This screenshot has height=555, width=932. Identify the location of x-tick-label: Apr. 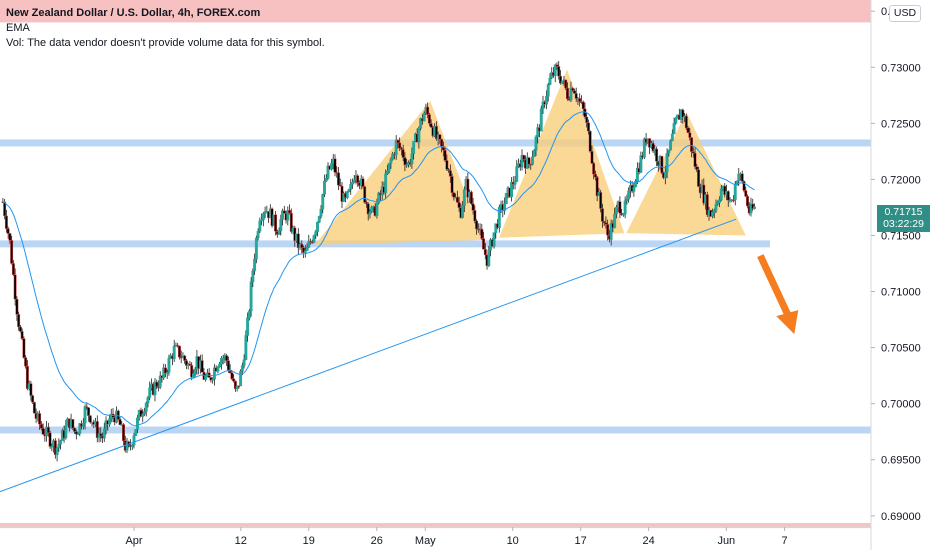
(133, 541).